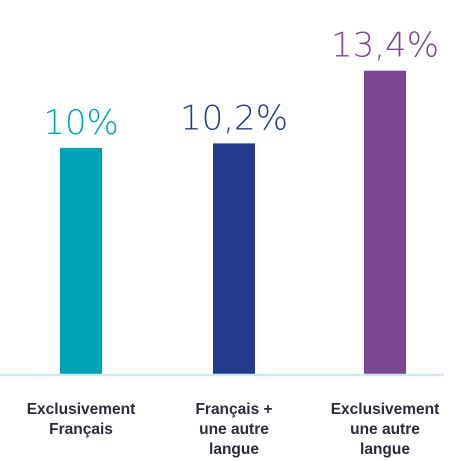 The image size is (462, 461). I want to click on category-label-line: Français, so click(81, 429).